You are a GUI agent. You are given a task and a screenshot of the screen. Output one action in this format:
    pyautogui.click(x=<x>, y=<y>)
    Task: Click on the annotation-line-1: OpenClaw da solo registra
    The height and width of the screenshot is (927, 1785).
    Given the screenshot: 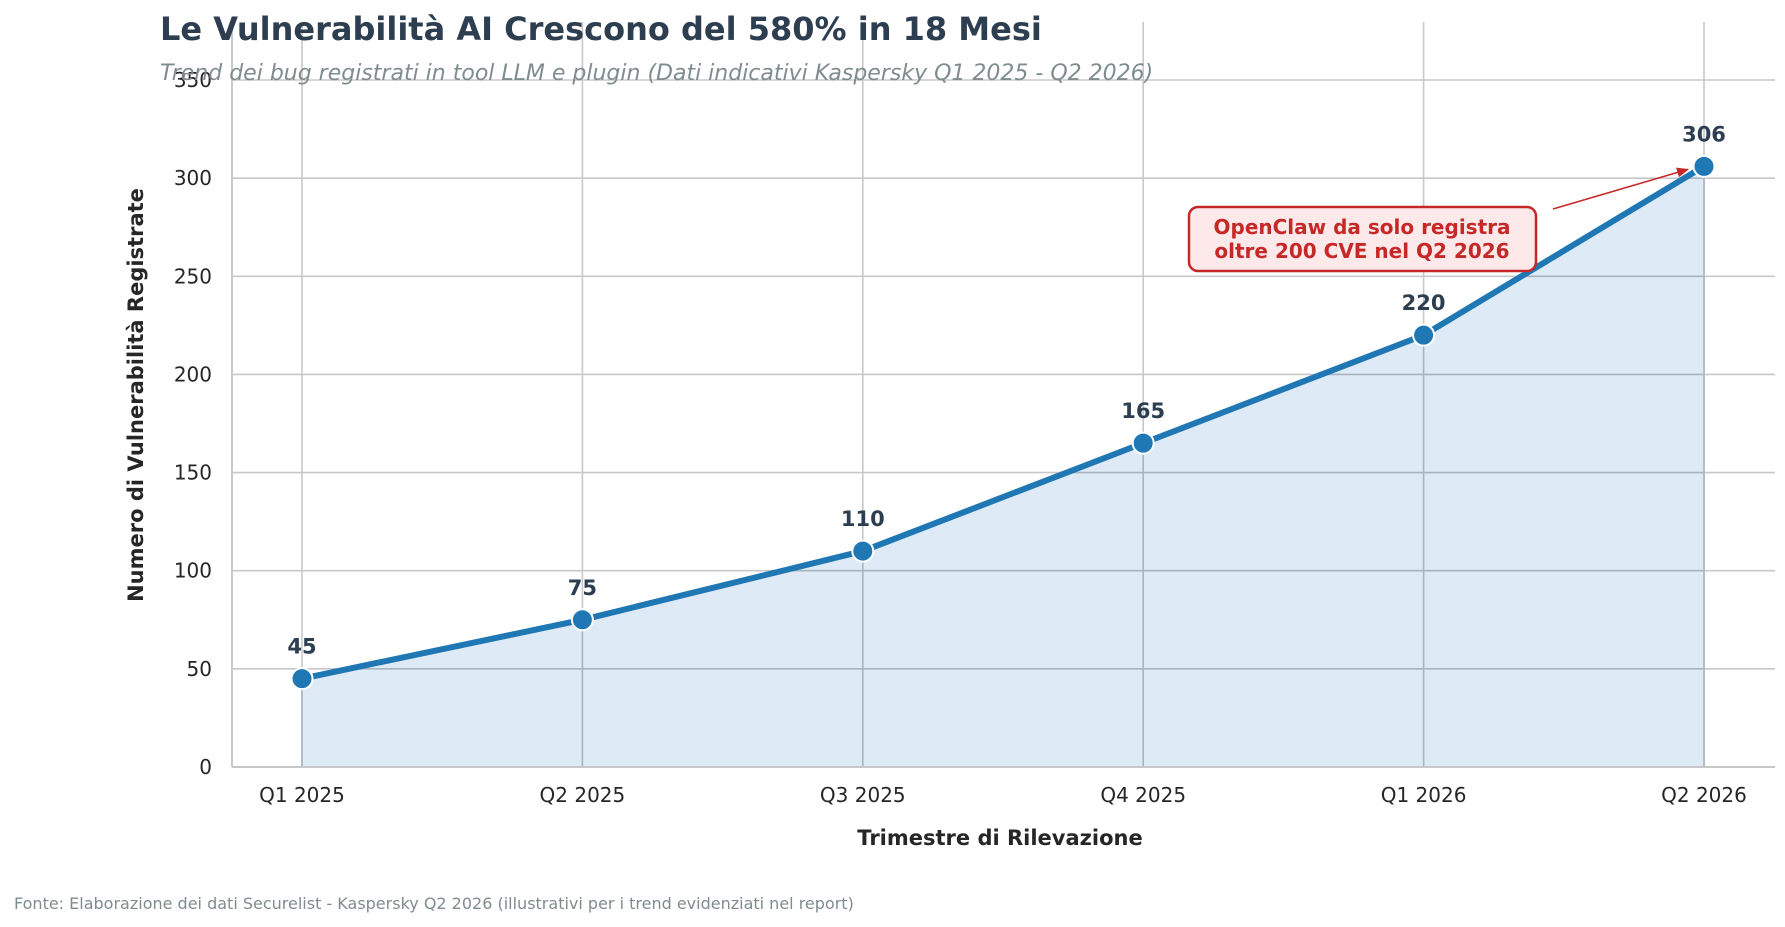 What is the action you would take?
    pyautogui.click(x=1362, y=227)
    